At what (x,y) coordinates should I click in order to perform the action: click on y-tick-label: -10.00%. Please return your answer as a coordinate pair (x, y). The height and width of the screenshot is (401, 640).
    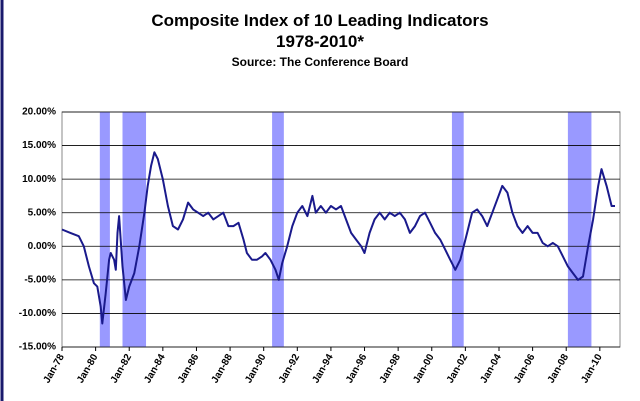
    Looking at the image, I should click on (37, 313).